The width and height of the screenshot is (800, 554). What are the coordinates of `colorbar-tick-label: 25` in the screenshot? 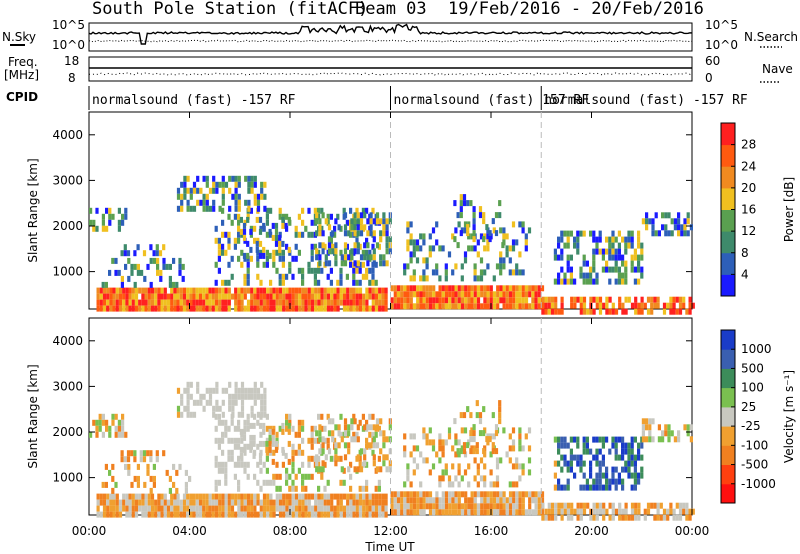 It's located at (748, 407).